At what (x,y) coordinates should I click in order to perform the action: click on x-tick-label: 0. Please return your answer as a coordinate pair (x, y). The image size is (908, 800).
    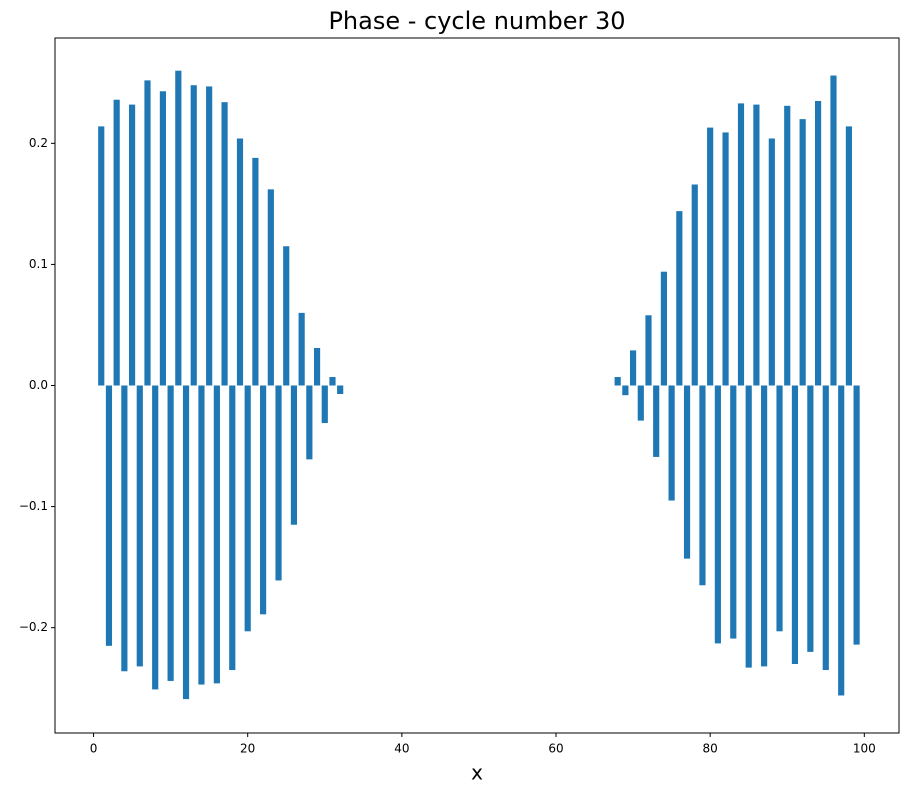
    Looking at the image, I should click on (94, 749).